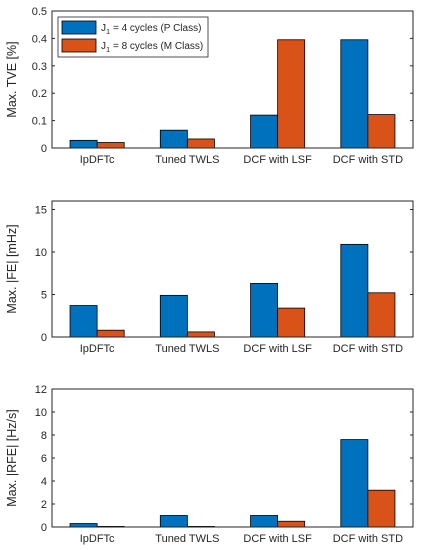  I want to click on y-tick-label: 8, so click(44, 436).